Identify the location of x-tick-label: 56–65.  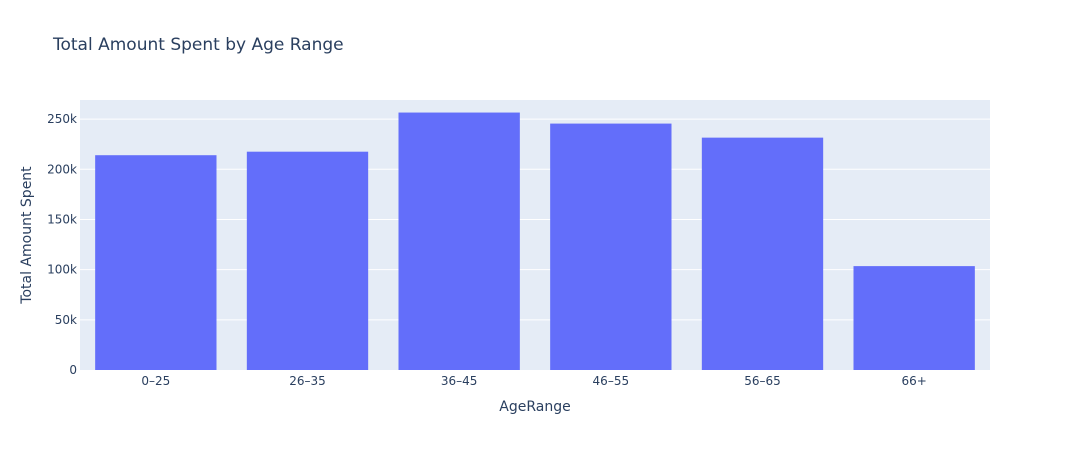
(762, 381).